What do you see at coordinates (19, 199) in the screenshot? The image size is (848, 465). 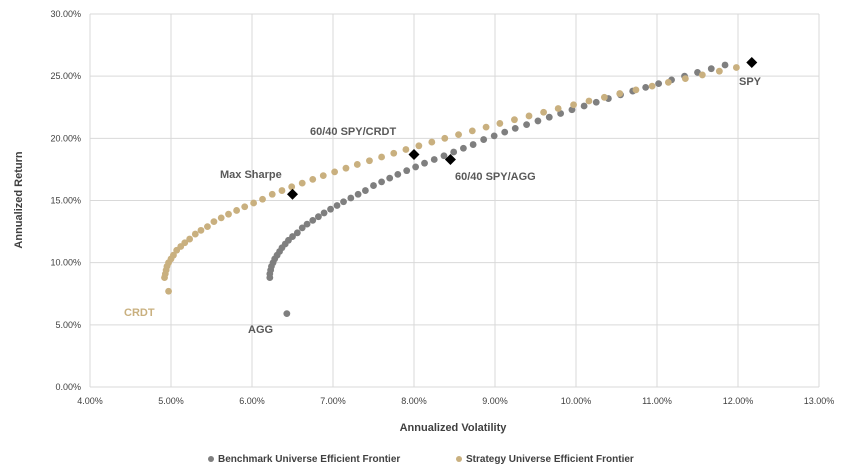 I see `y-axis-title: Annualized Return` at bounding box center [19, 199].